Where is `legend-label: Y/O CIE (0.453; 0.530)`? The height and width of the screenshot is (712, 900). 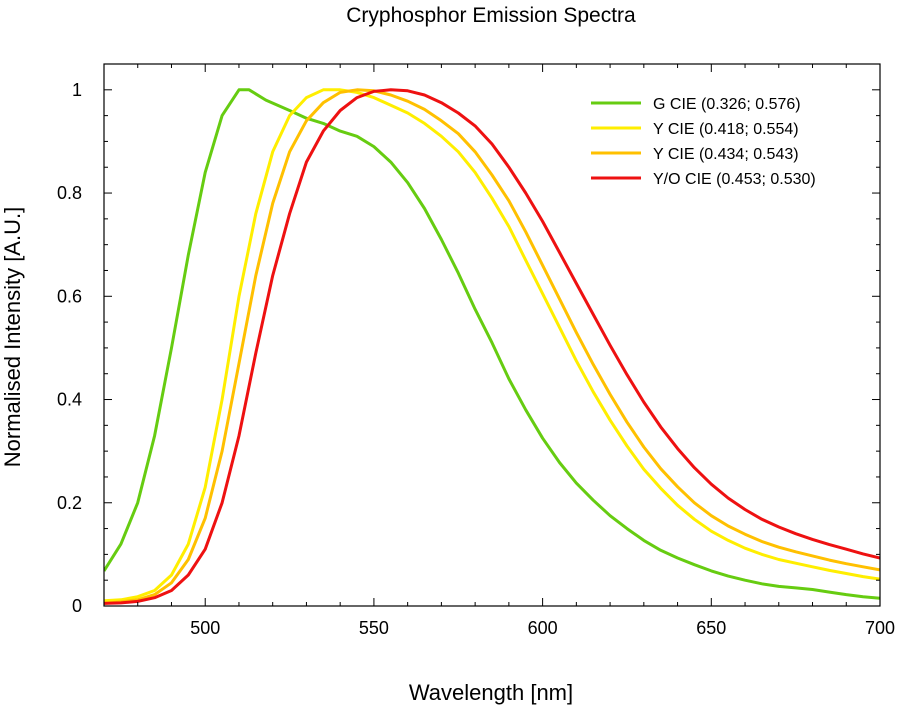
legend-label: Y/O CIE (0.453; 0.530) is located at coordinates (734, 179).